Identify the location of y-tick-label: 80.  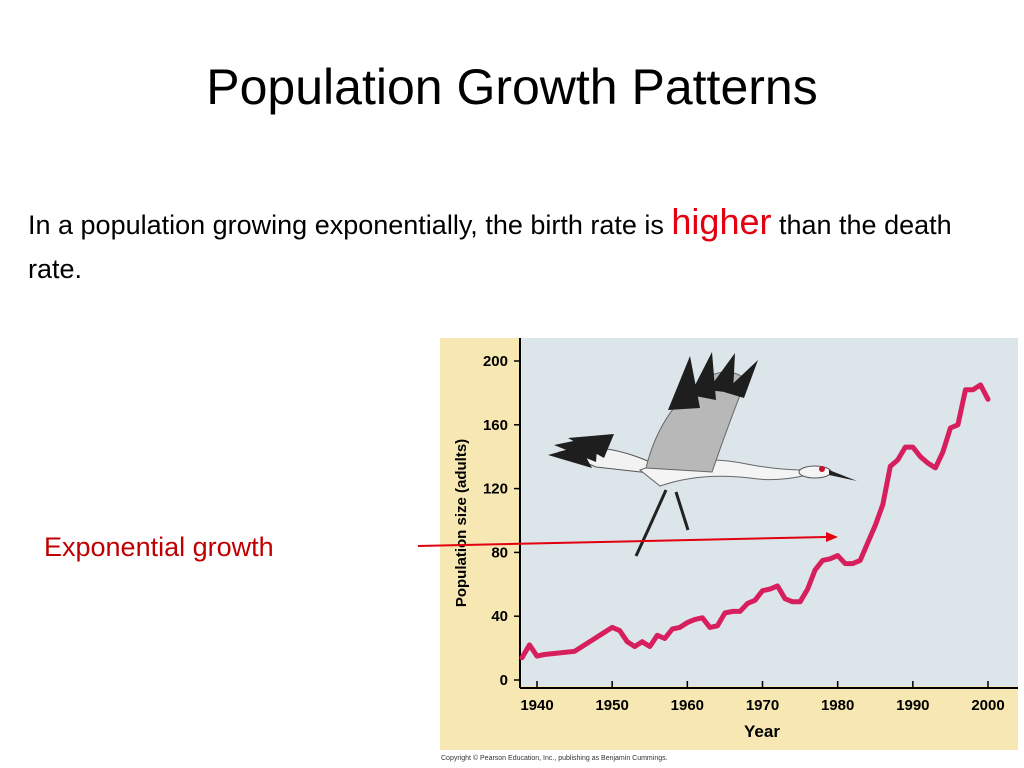
(499, 552).